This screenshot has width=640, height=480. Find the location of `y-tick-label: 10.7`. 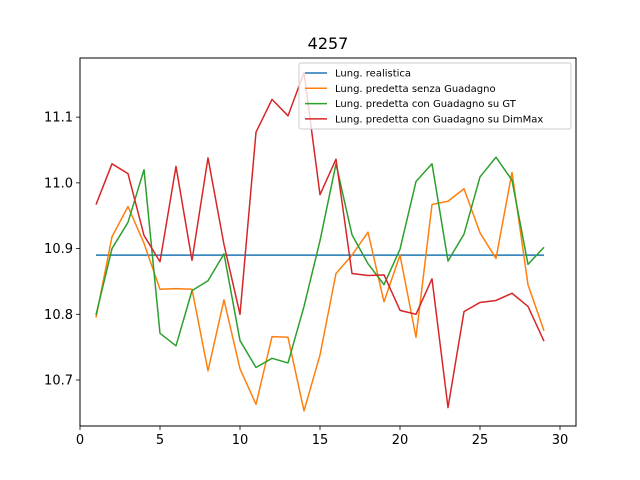

y-tick-label: 10.7 is located at coordinates (58, 381).